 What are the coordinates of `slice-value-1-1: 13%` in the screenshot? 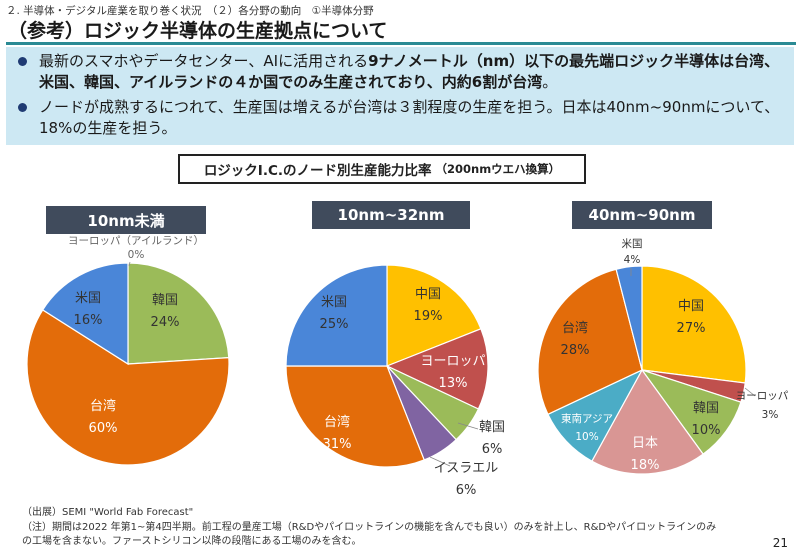 It's located at (453, 383).